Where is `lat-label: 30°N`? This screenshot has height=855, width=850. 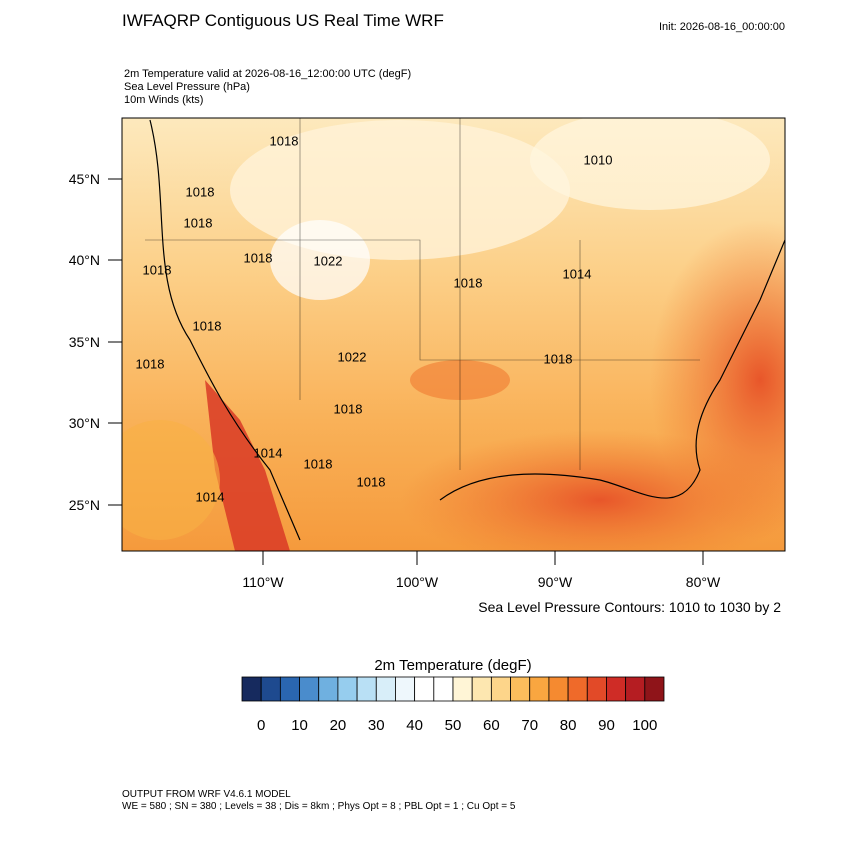 lat-label: 30°N is located at coordinates (84, 423).